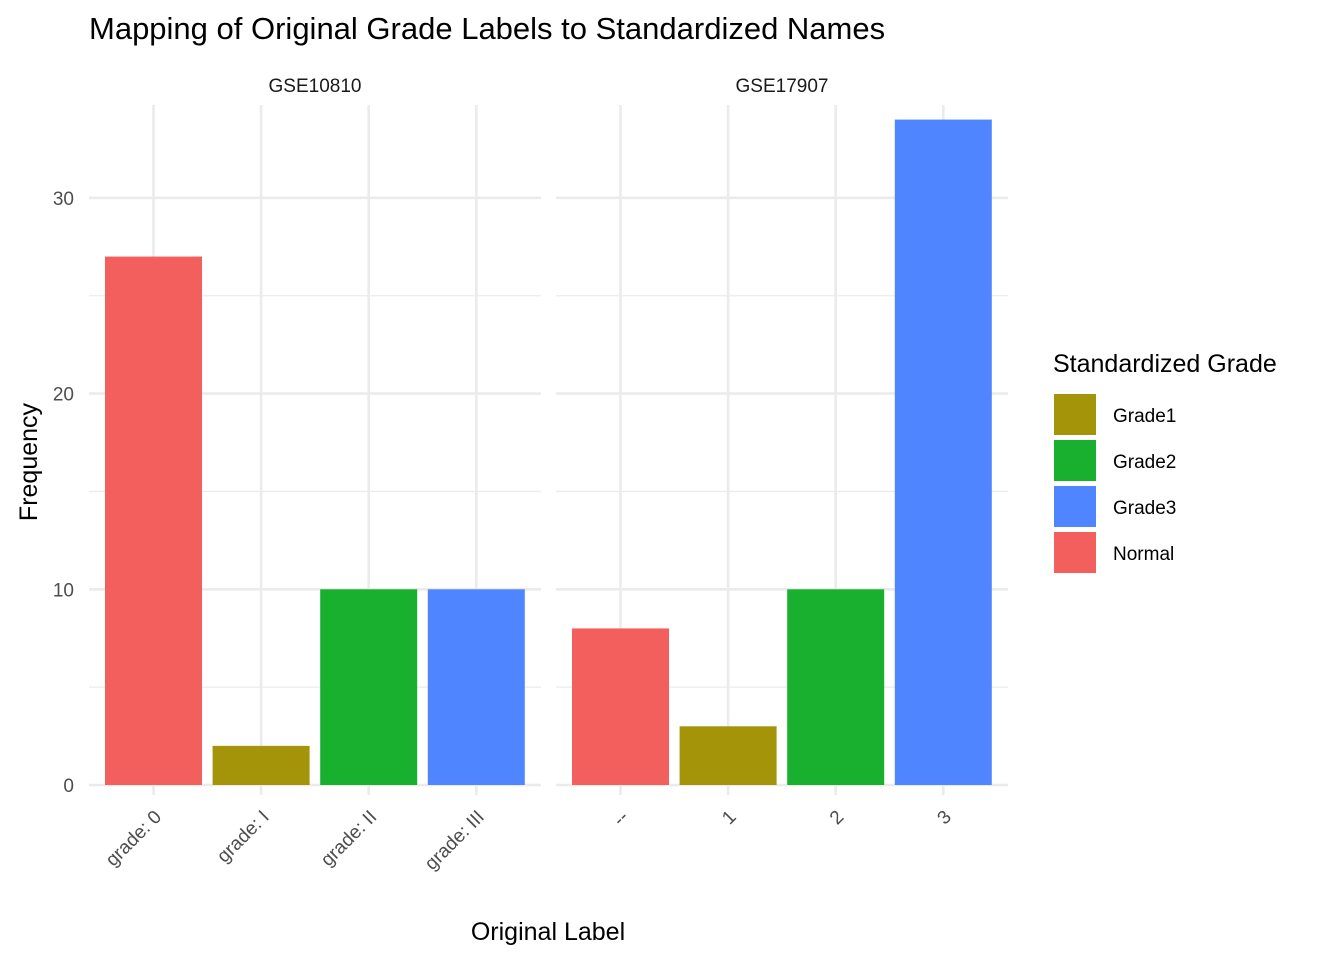 The width and height of the screenshot is (1344, 960). What do you see at coordinates (1143, 554) in the screenshot?
I see `legend-label: Normal` at bounding box center [1143, 554].